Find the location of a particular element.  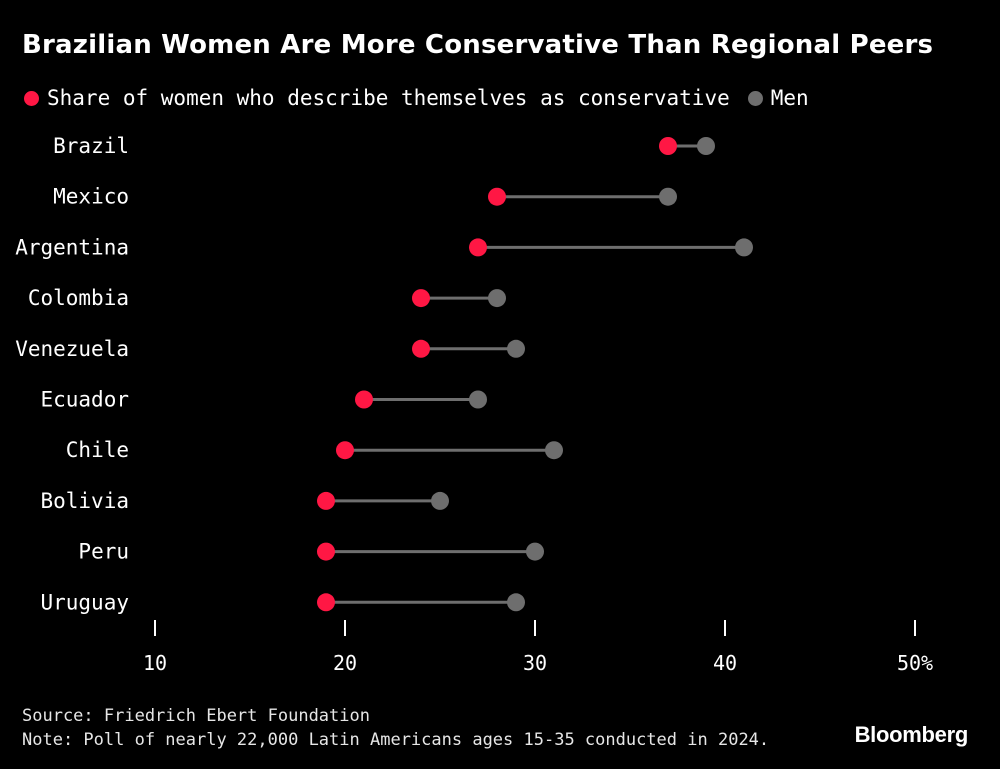

women-point-bolivia is located at coordinates (326, 500).